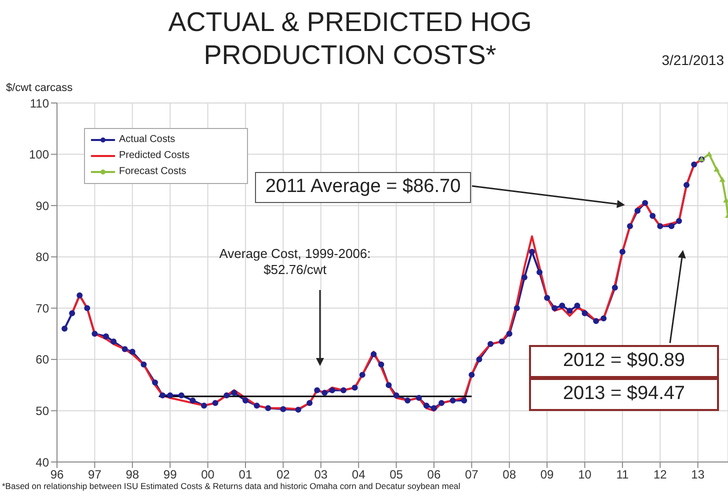  What do you see at coordinates (95, 475) in the screenshot?
I see `x-tick-label: 97` at bounding box center [95, 475].